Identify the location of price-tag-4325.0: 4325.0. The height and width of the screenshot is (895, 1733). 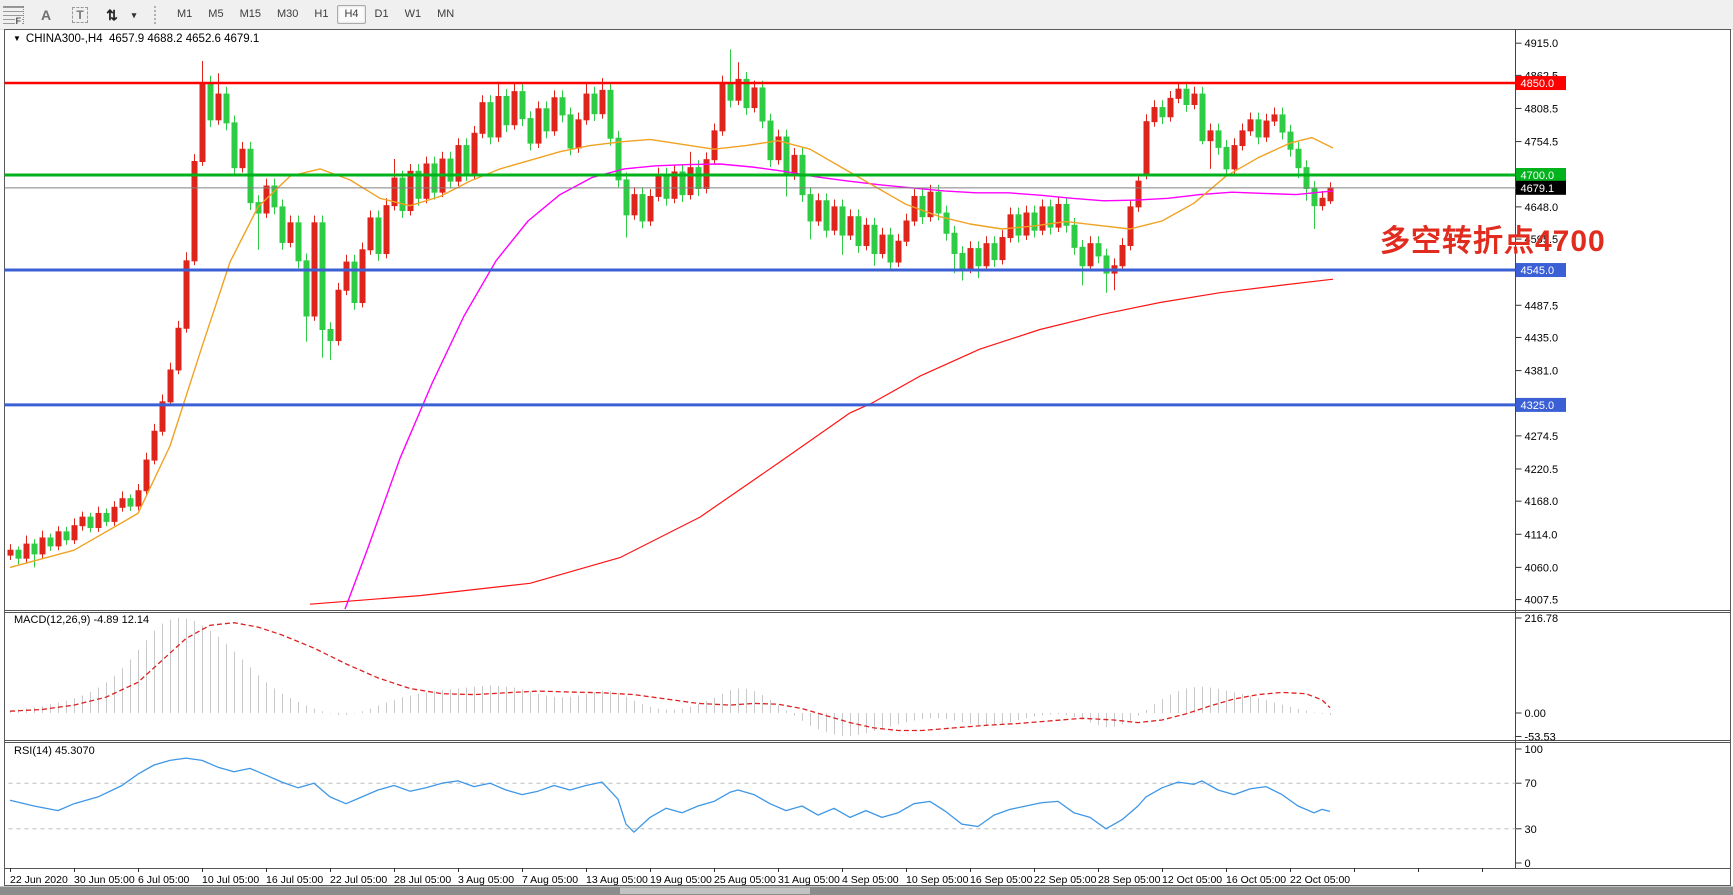
(1541, 404).